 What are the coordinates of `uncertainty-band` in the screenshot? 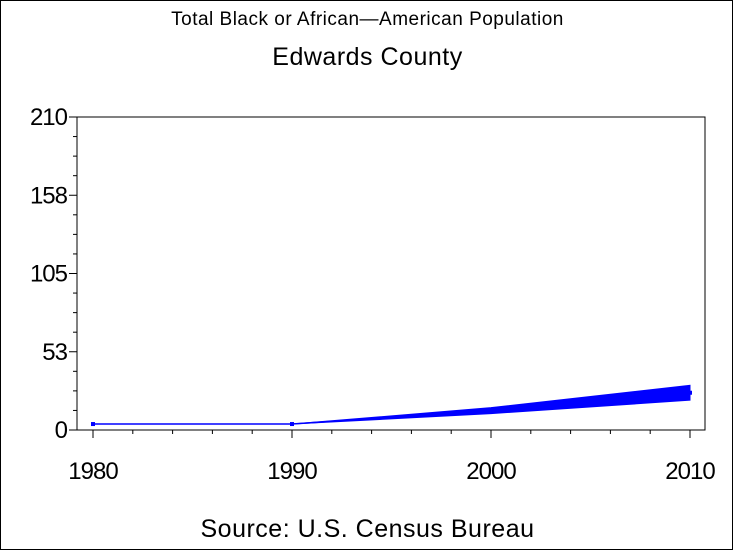 It's located at (392, 404).